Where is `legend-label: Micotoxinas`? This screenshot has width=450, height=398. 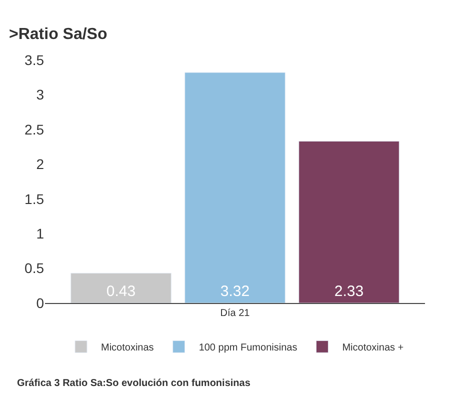
legend-label: Micotoxinas is located at coordinates (127, 348).